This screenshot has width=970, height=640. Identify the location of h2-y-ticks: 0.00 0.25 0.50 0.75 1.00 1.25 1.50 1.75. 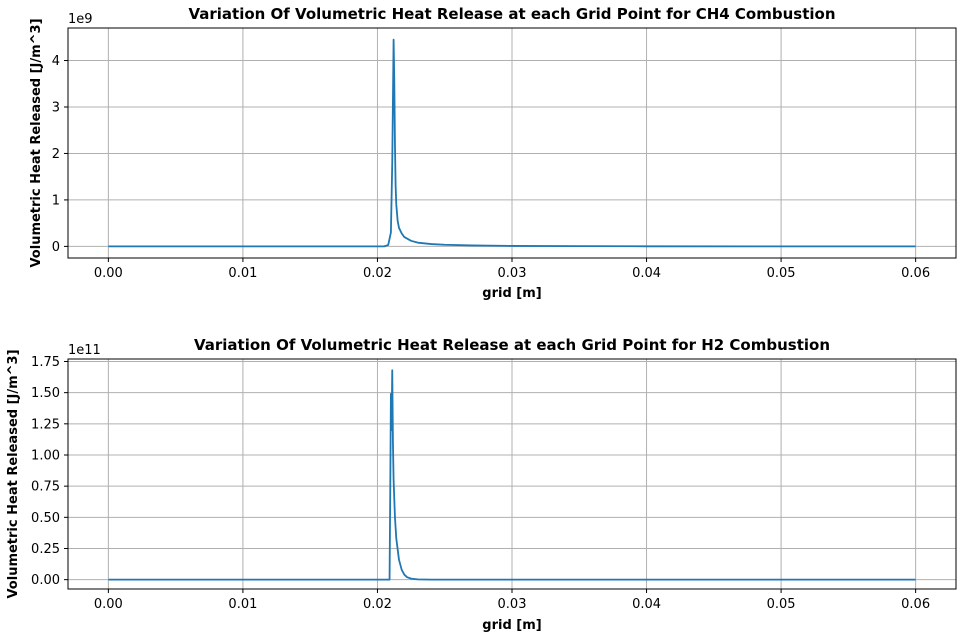
(49, 471).